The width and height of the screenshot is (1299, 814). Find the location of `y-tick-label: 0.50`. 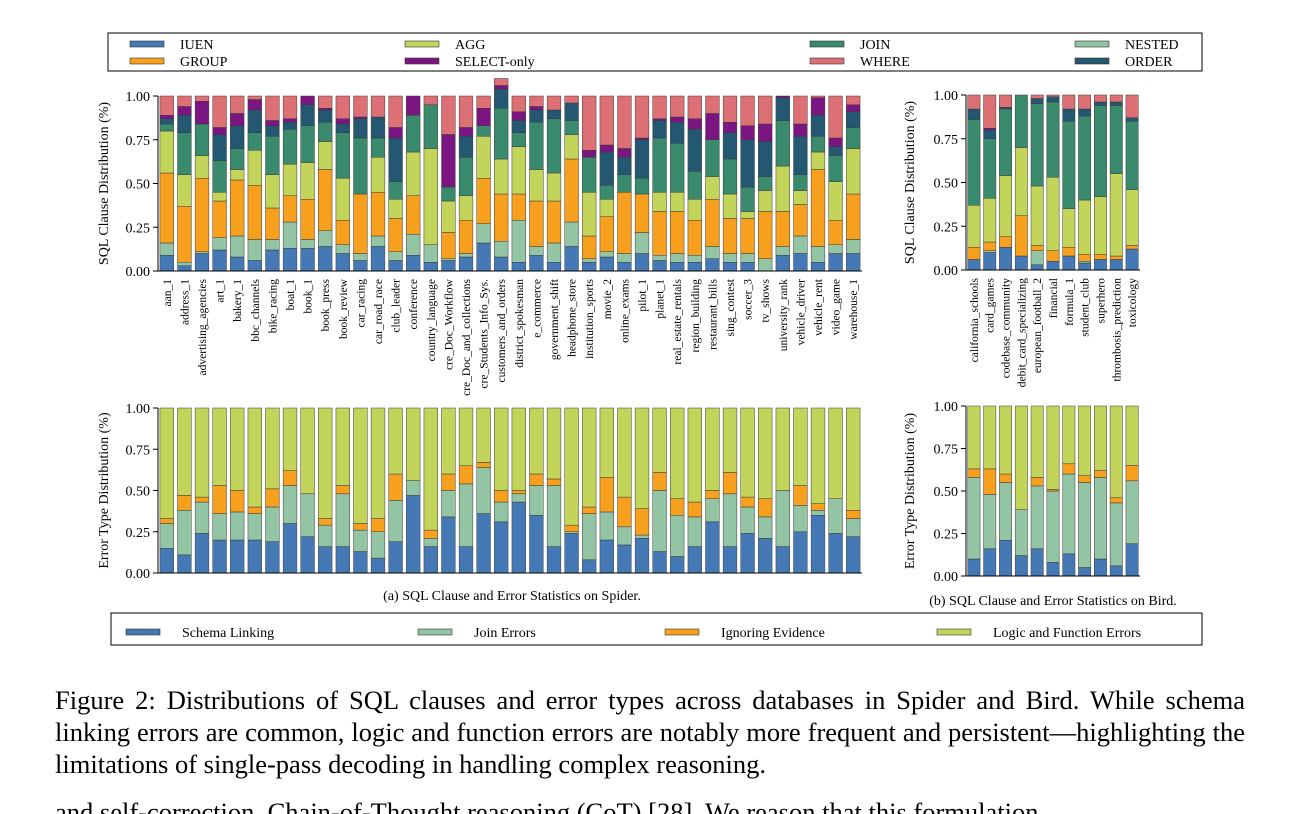

y-tick-label: 0.50 is located at coordinates (946, 492).